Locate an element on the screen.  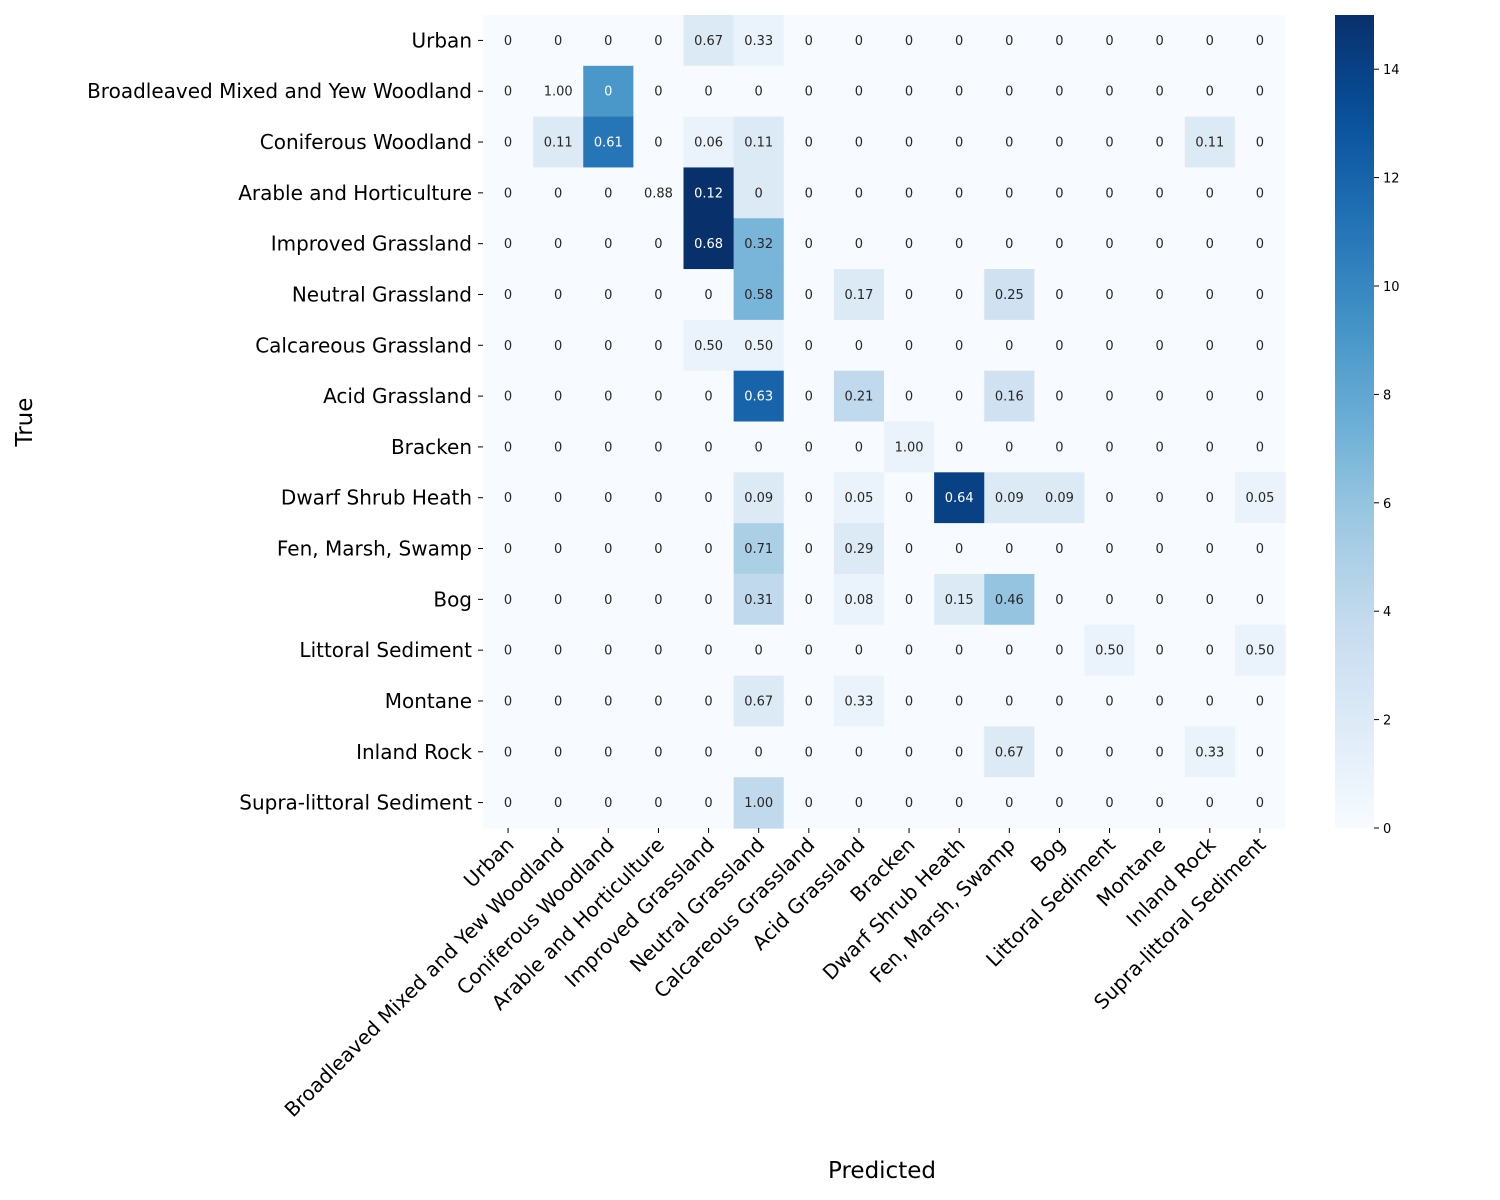
cell-annotation: 0.71 is located at coordinates (758, 549).